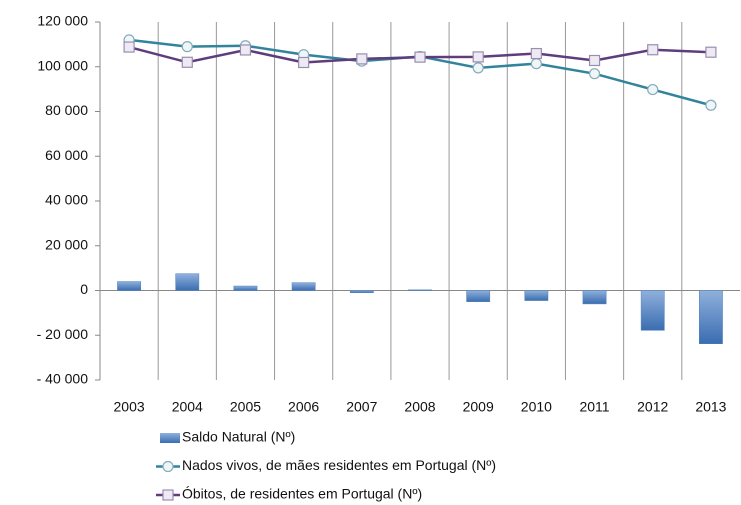  Describe the element at coordinates (170, 438) in the screenshot. I see `legend-swatch` at that location.